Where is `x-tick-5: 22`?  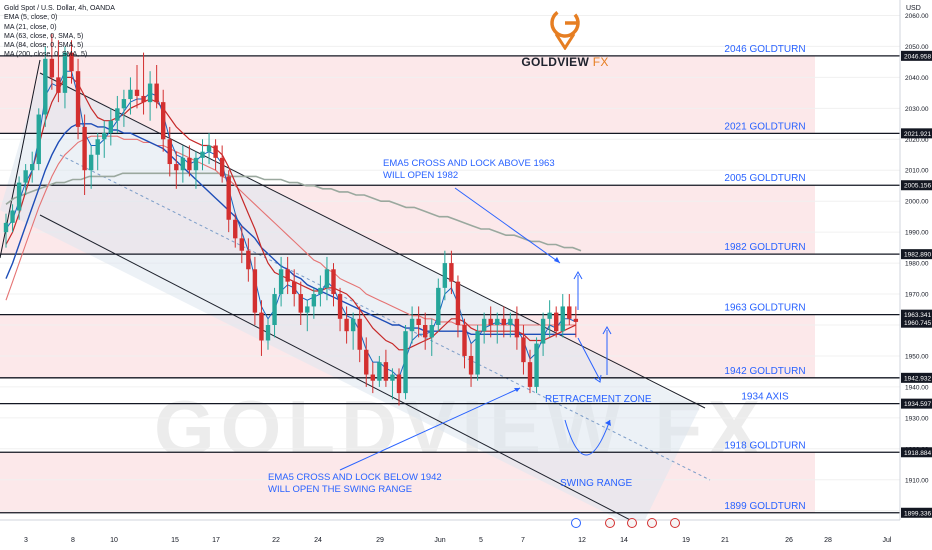
x-tick-5: 22 is located at coordinates (276, 540).